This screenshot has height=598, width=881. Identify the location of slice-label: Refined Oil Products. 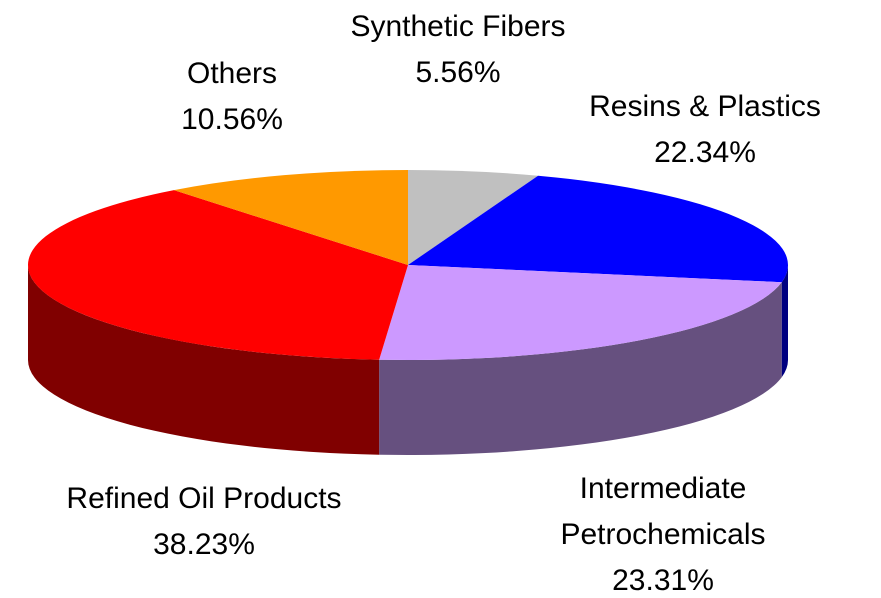
(203, 498).